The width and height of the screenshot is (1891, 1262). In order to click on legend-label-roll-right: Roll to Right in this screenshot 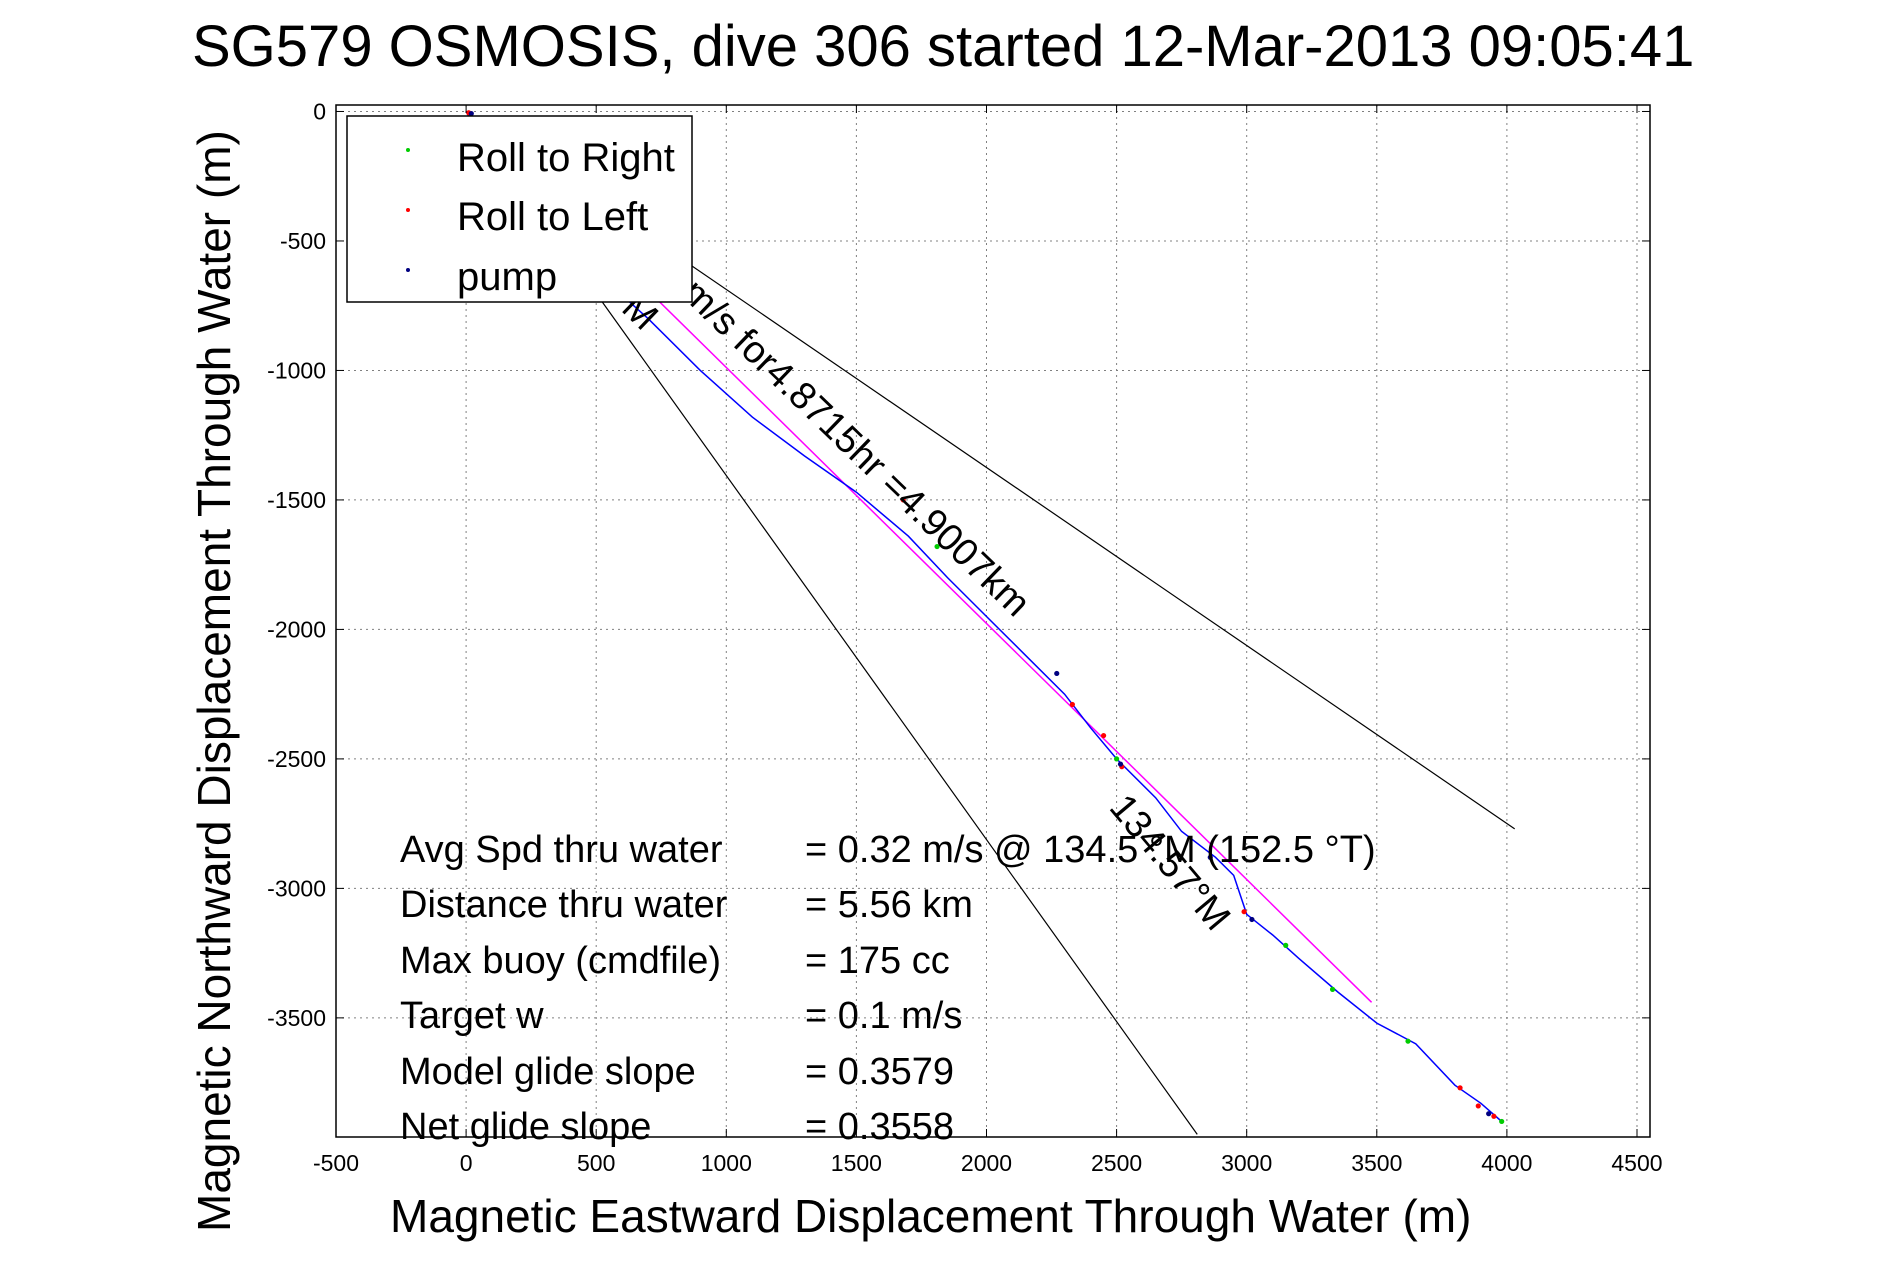, I will do `click(566, 158)`.